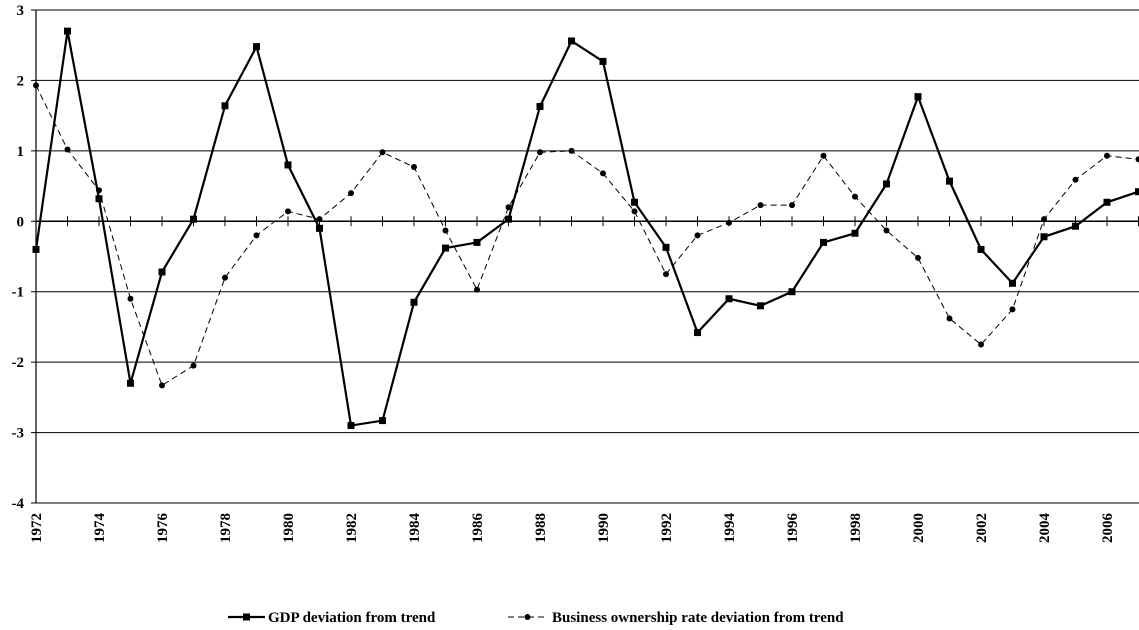 The height and width of the screenshot is (630, 1139). I want to click on x-tick-label: 1982, so click(352, 528).